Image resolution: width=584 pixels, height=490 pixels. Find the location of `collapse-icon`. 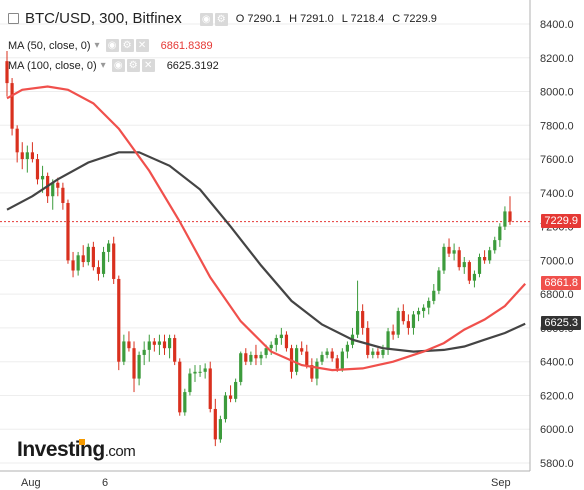

collapse-icon is located at coordinates (13, 18).